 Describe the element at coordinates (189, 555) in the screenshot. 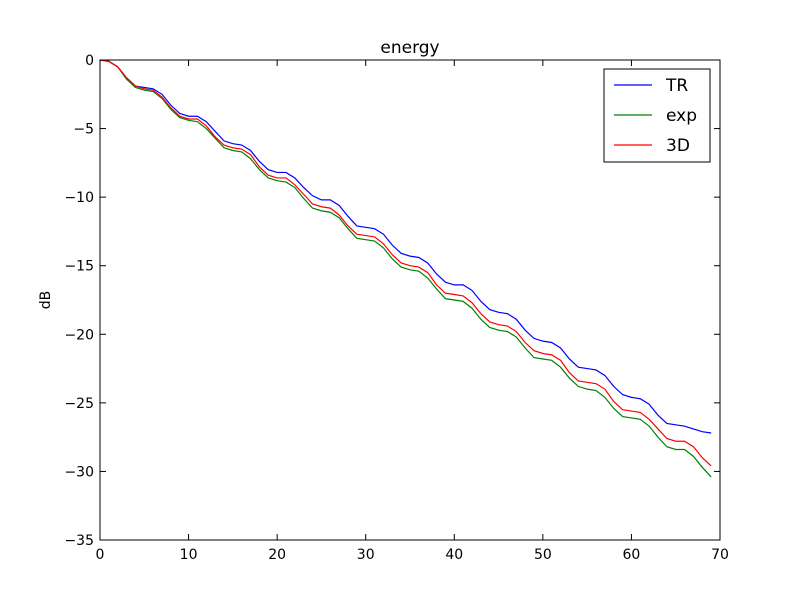

I see `x-tick-label: 10` at that location.